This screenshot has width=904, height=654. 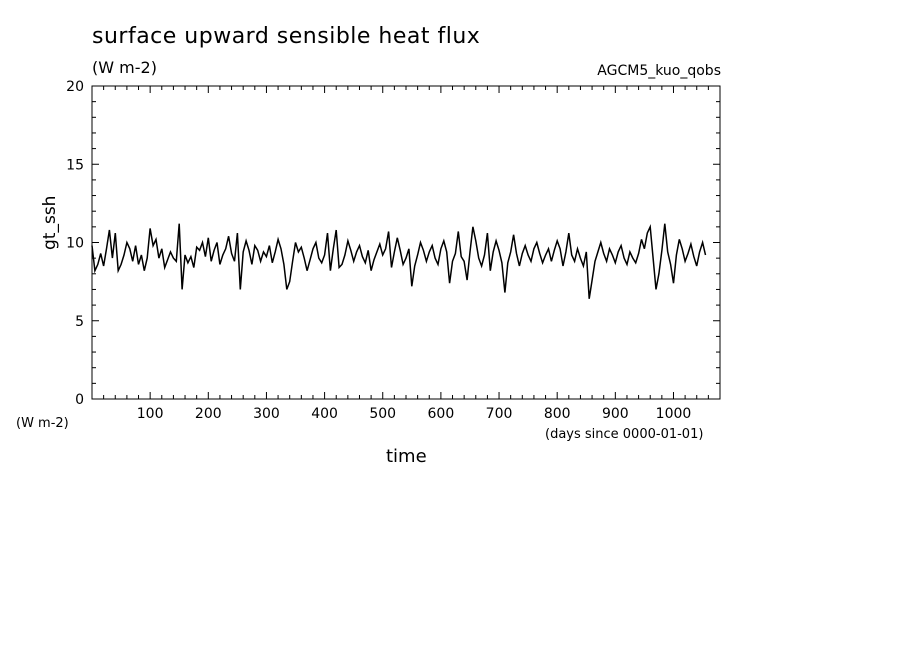 I want to click on x-tick-label: 700, so click(x=499, y=414).